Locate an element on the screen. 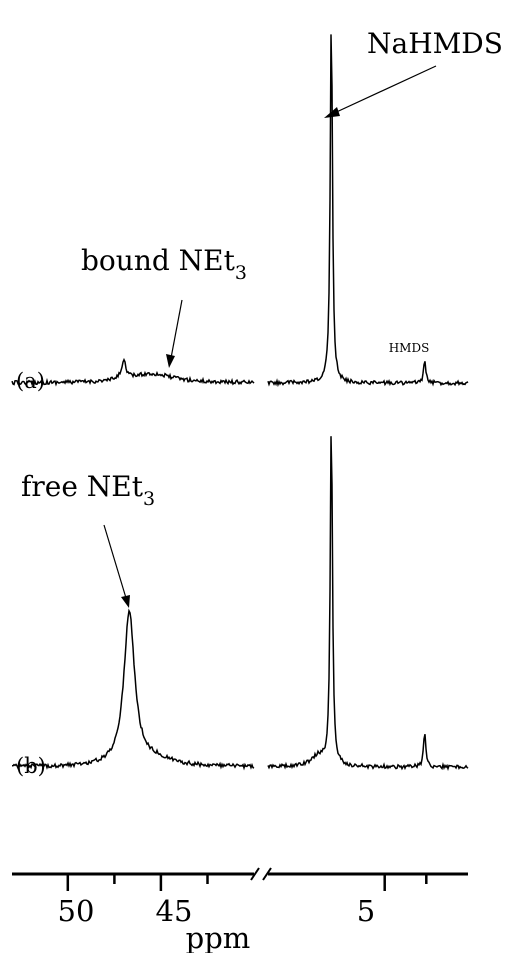 This screenshot has height=953, width=515. spectrum-a-trace-left is located at coordinates (133, 372).